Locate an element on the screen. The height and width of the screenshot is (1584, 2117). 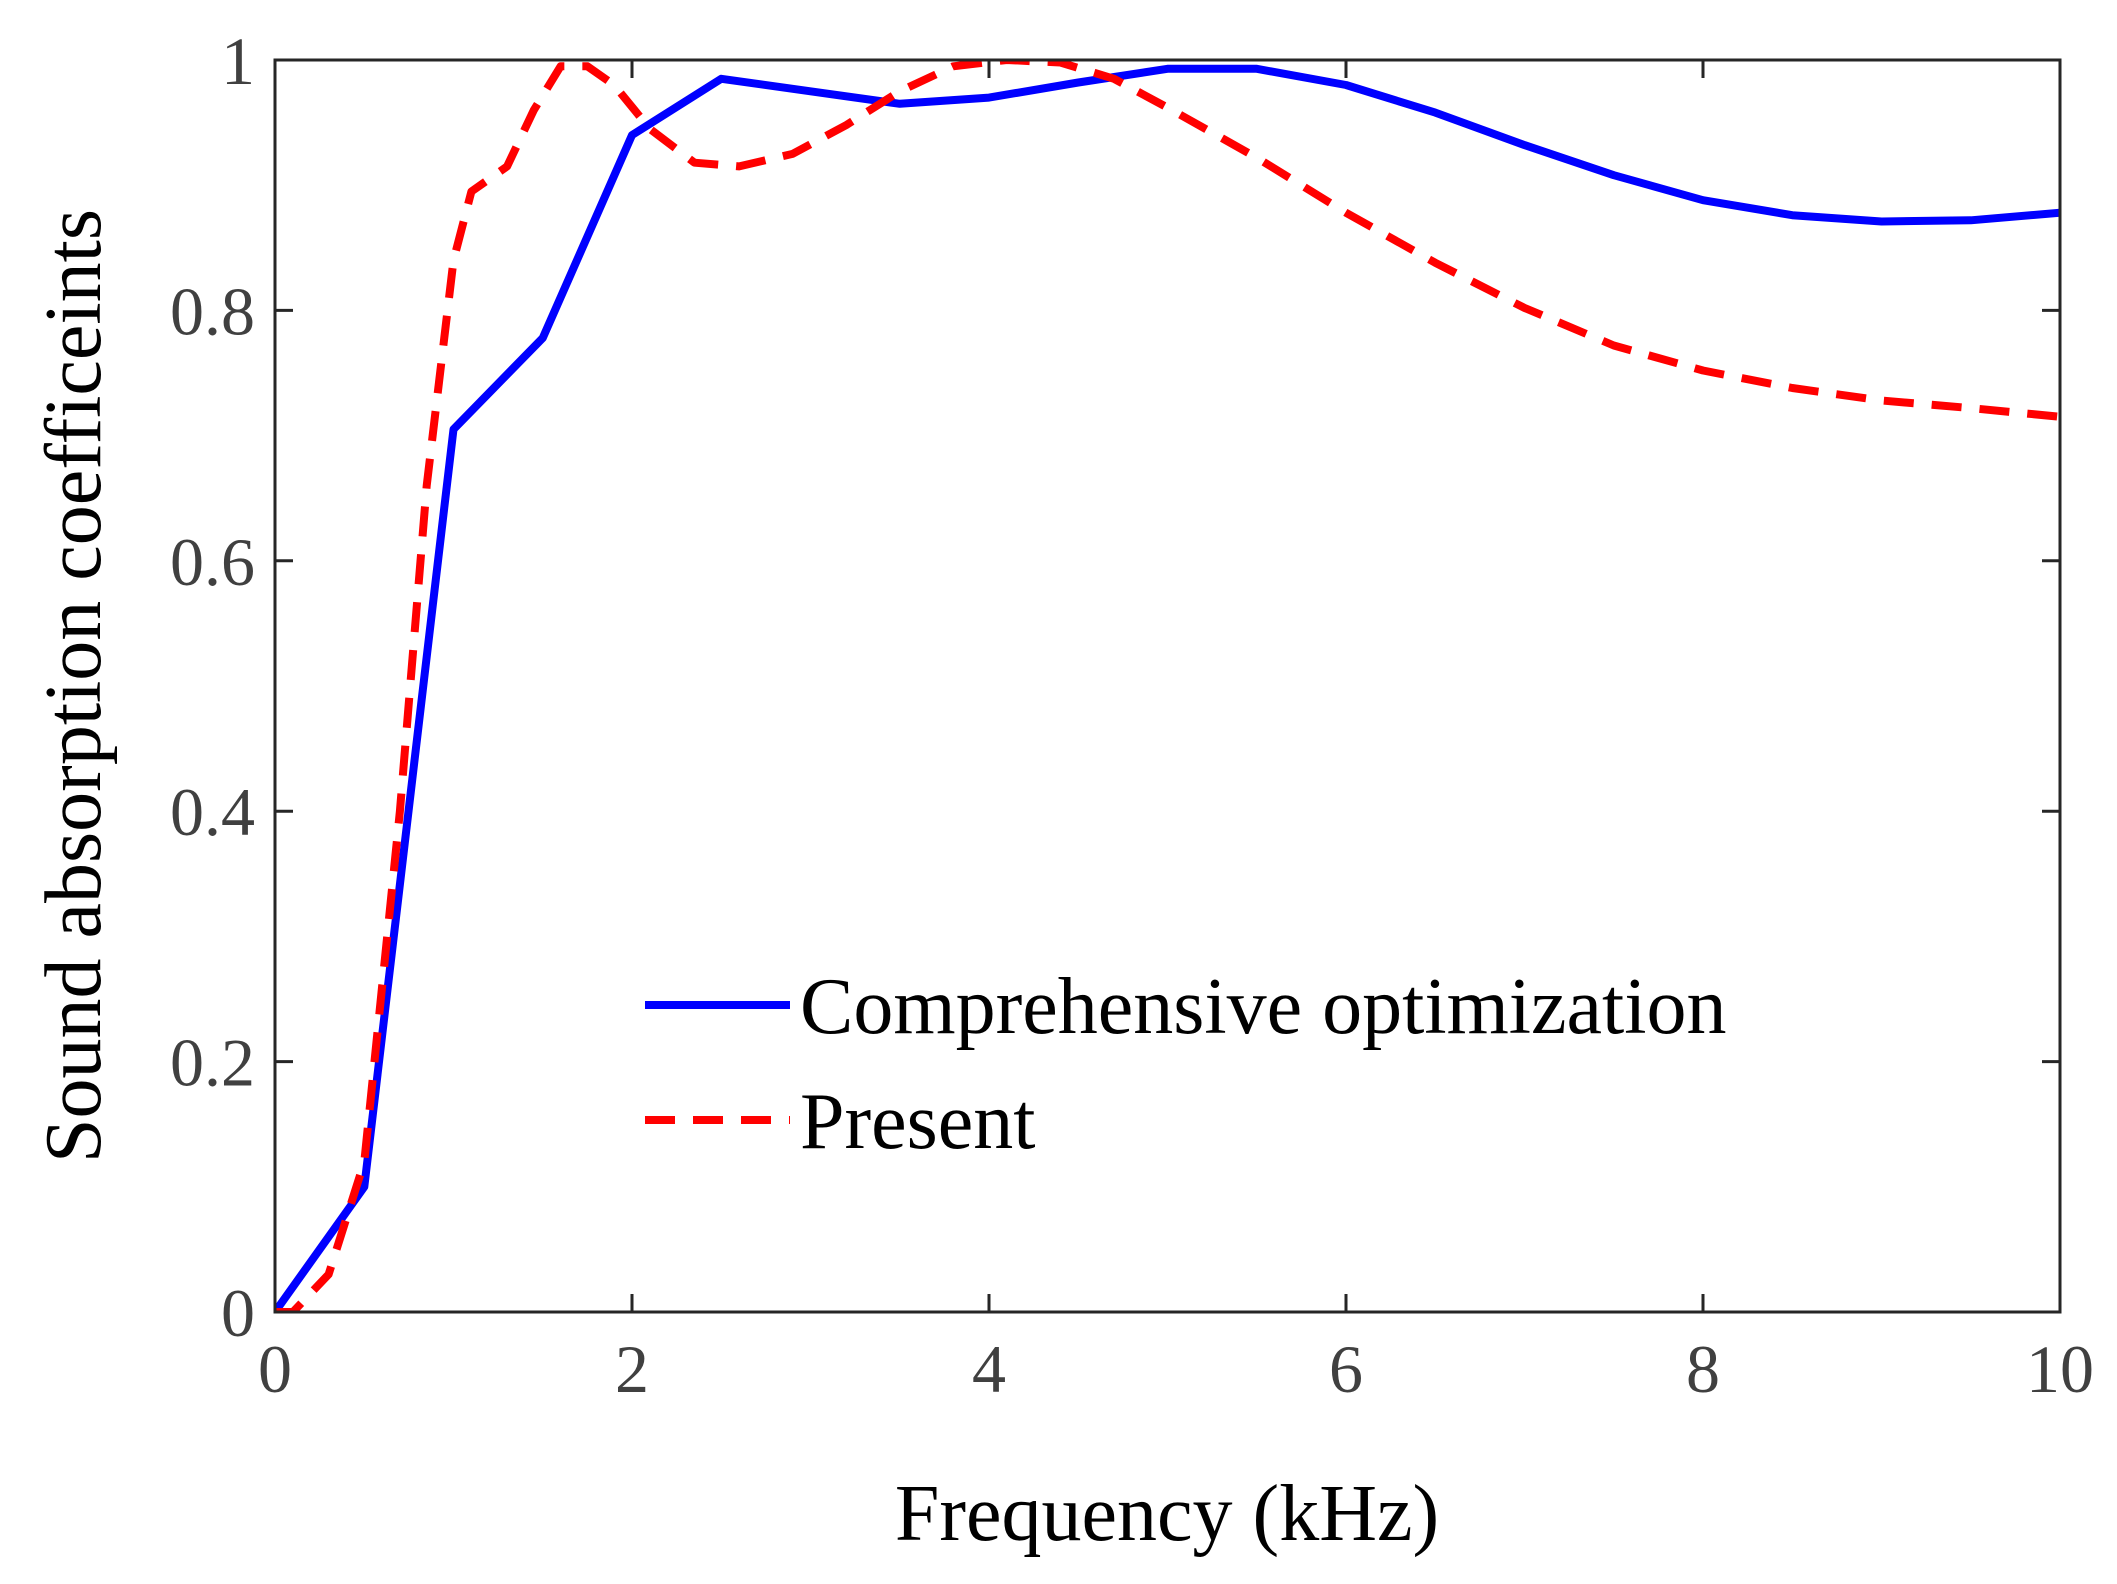
legend-label: Present is located at coordinates (918, 1122).